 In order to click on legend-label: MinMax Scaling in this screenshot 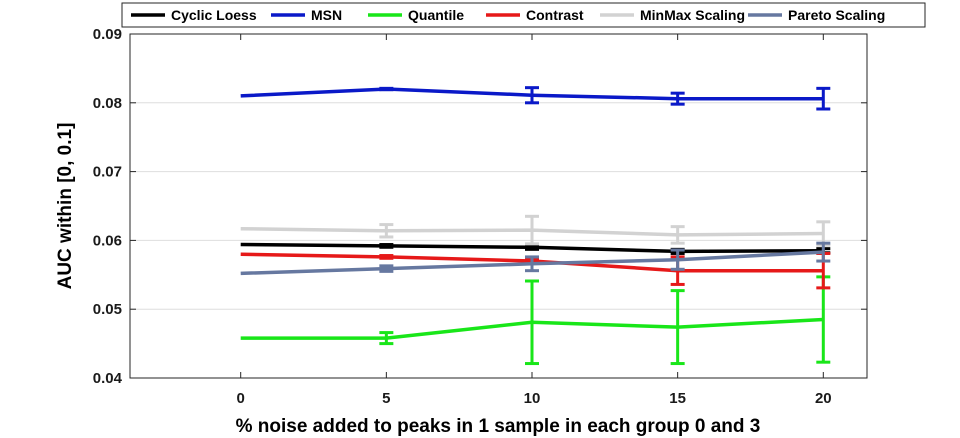, I will do `click(692, 15)`.